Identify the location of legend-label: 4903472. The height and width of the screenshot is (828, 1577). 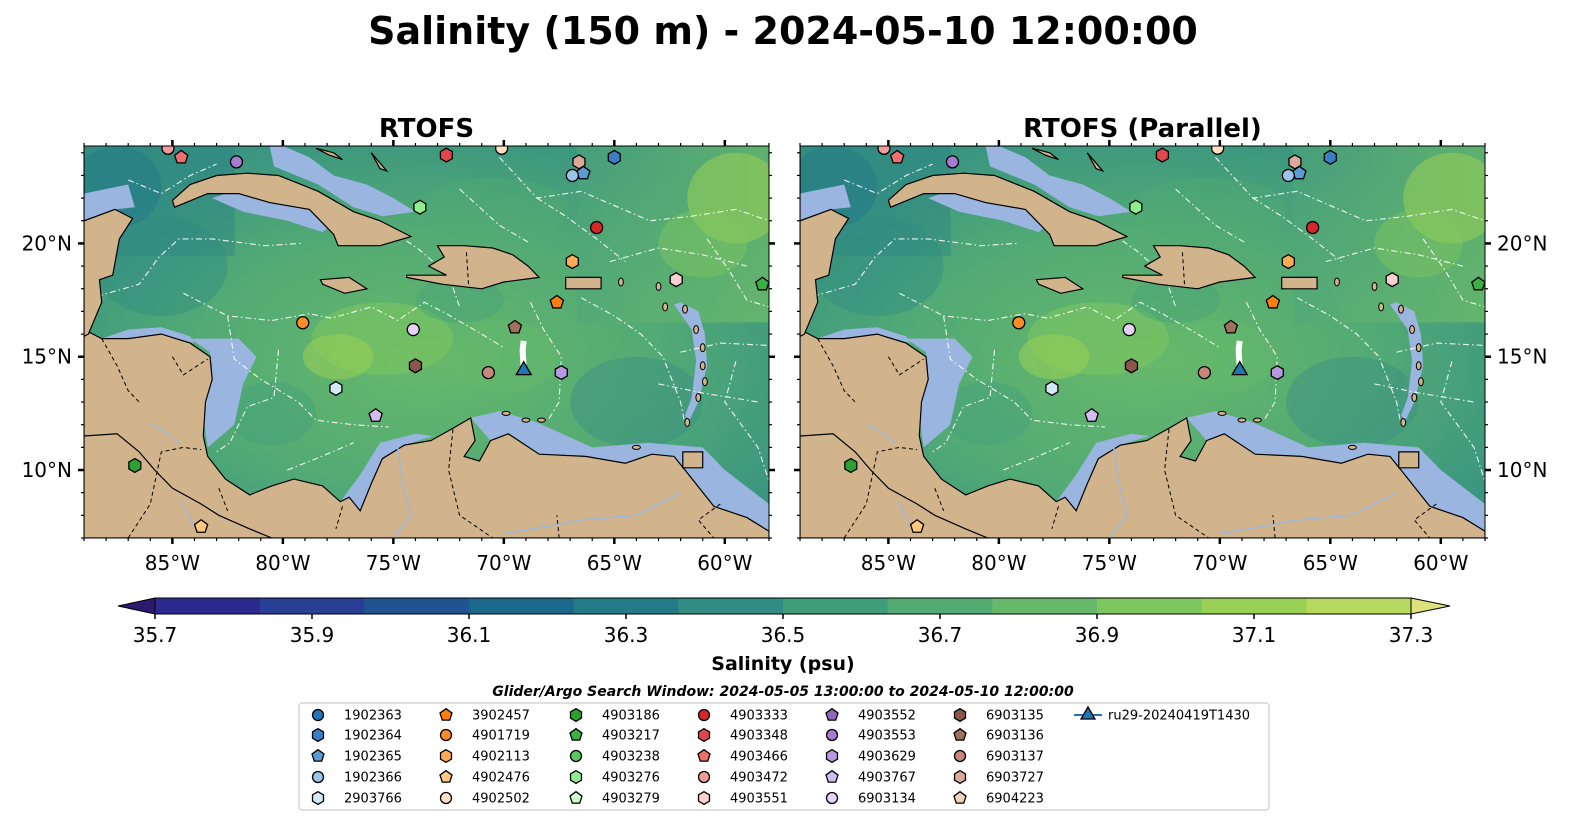
(759, 778).